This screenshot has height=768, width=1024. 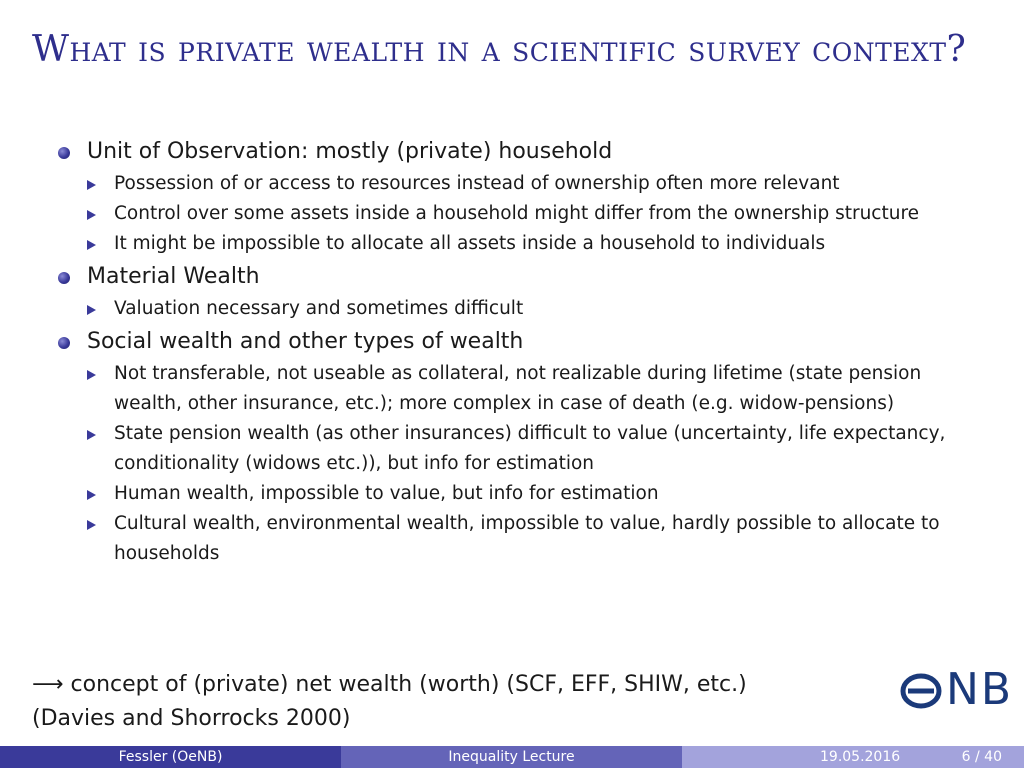 I want to click on list-item: Material Wealth, so click(x=523, y=277).